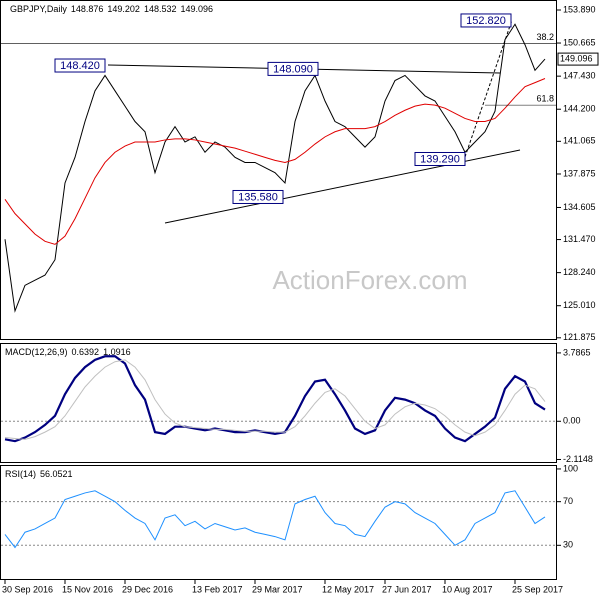 This screenshot has height=600, width=600. What do you see at coordinates (348, 589) in the screenshot?
I see `x-tick-label: 12 May 2017` at bounding box center [348, 589].